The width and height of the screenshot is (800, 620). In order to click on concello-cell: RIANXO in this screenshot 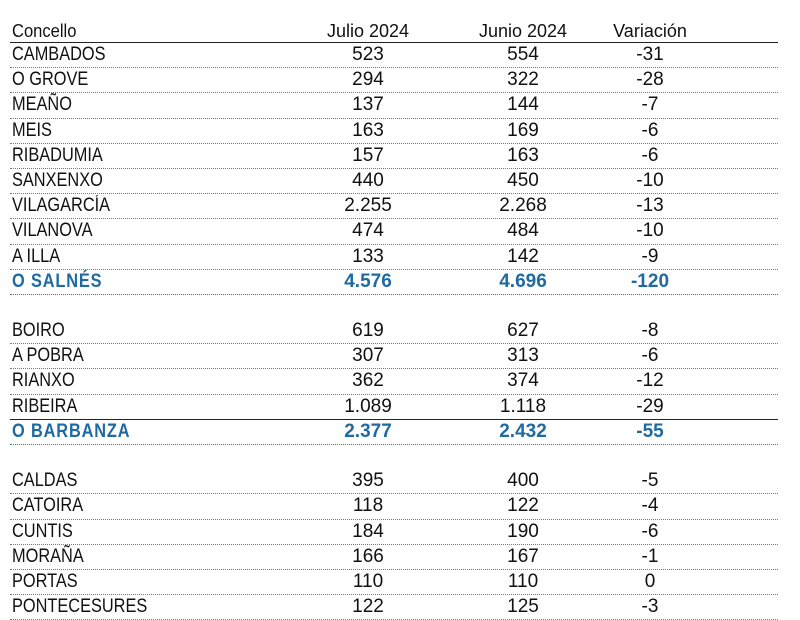, I will do `click(43, 381)`.